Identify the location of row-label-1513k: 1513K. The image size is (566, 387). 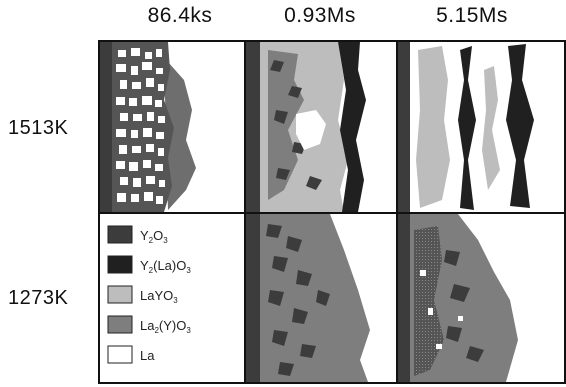
(38, 128).